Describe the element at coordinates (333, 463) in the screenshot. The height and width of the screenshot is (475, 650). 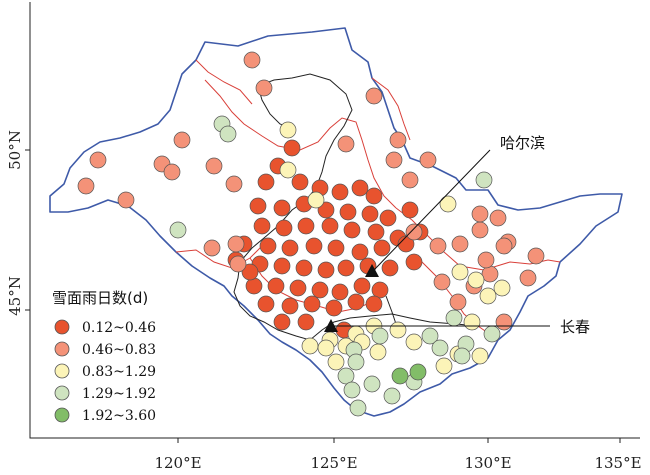
I see `x-tick-125: 125°E` at that location.